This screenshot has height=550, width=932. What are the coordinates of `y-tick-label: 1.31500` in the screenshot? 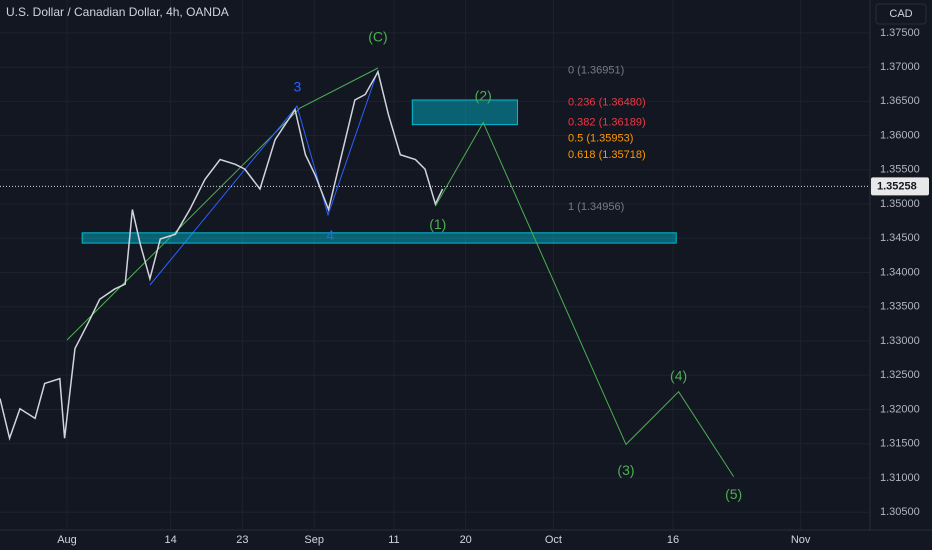 It's located at (900, 444).